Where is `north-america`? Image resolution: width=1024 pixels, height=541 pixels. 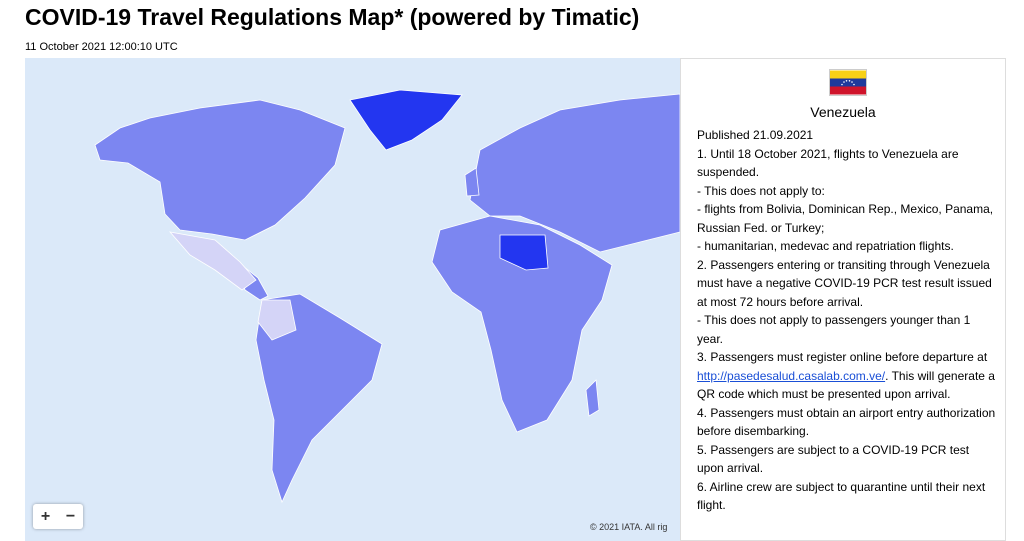 north-america is located at coordinates (220, 170).